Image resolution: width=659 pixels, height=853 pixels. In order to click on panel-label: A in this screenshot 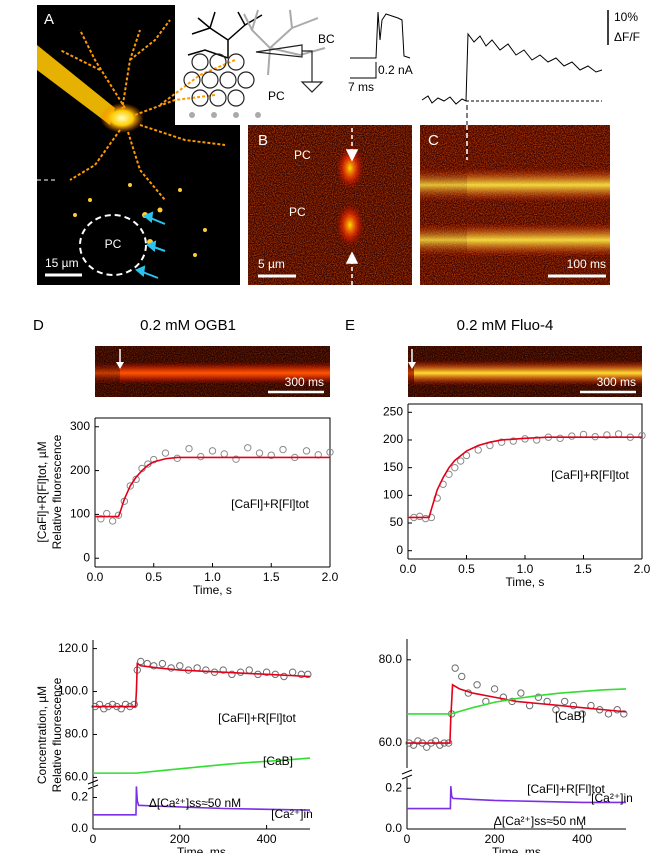, I will do `click(49, 19)`.